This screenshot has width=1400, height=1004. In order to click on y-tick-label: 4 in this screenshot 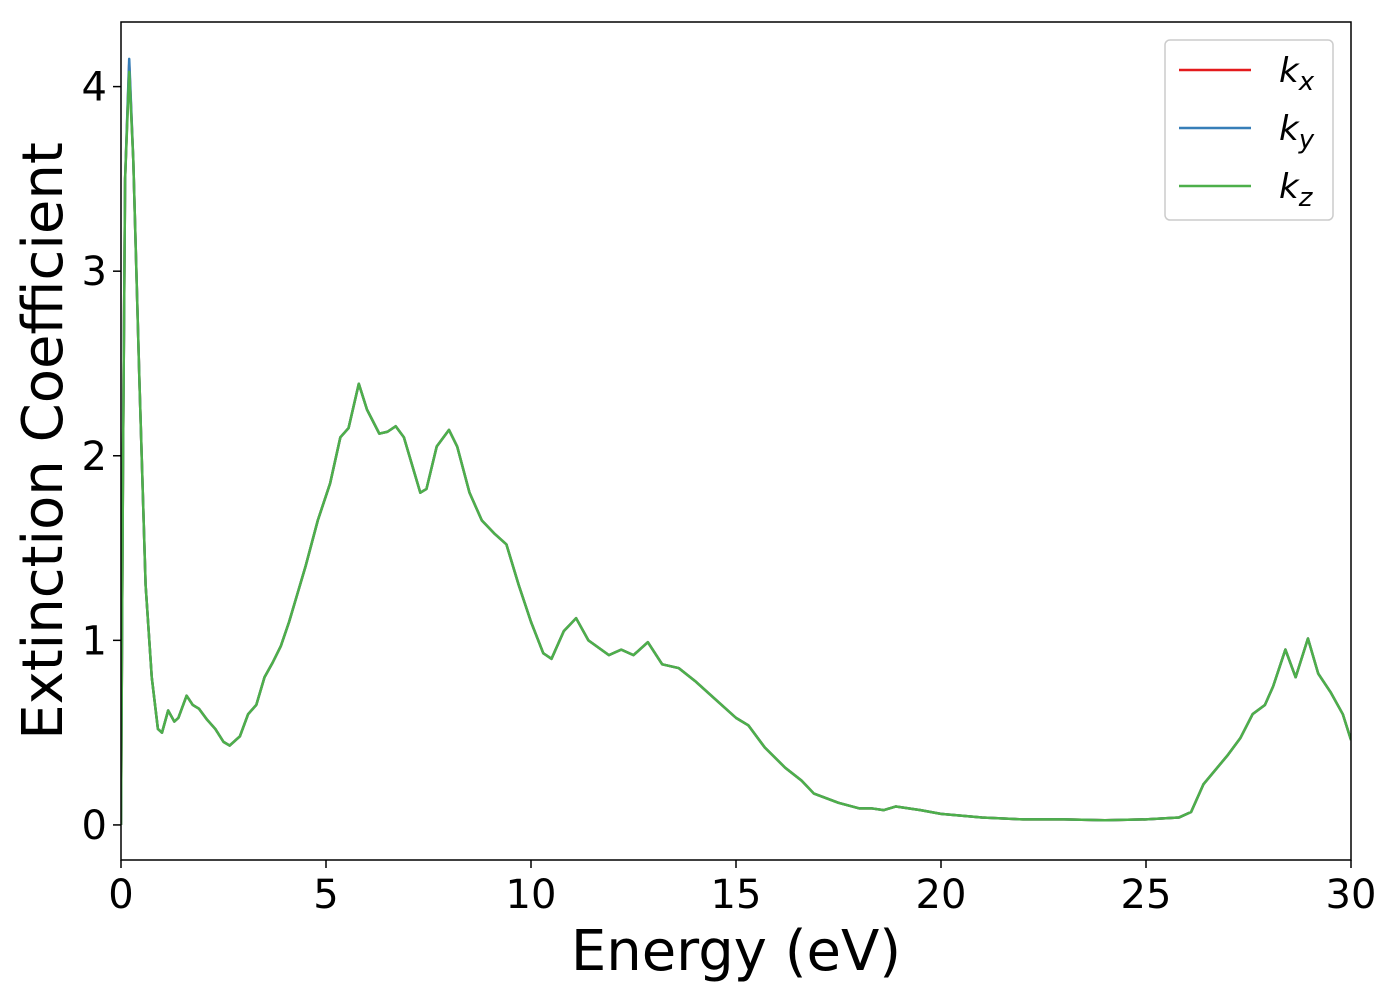, I will do `click(94, 88)`.